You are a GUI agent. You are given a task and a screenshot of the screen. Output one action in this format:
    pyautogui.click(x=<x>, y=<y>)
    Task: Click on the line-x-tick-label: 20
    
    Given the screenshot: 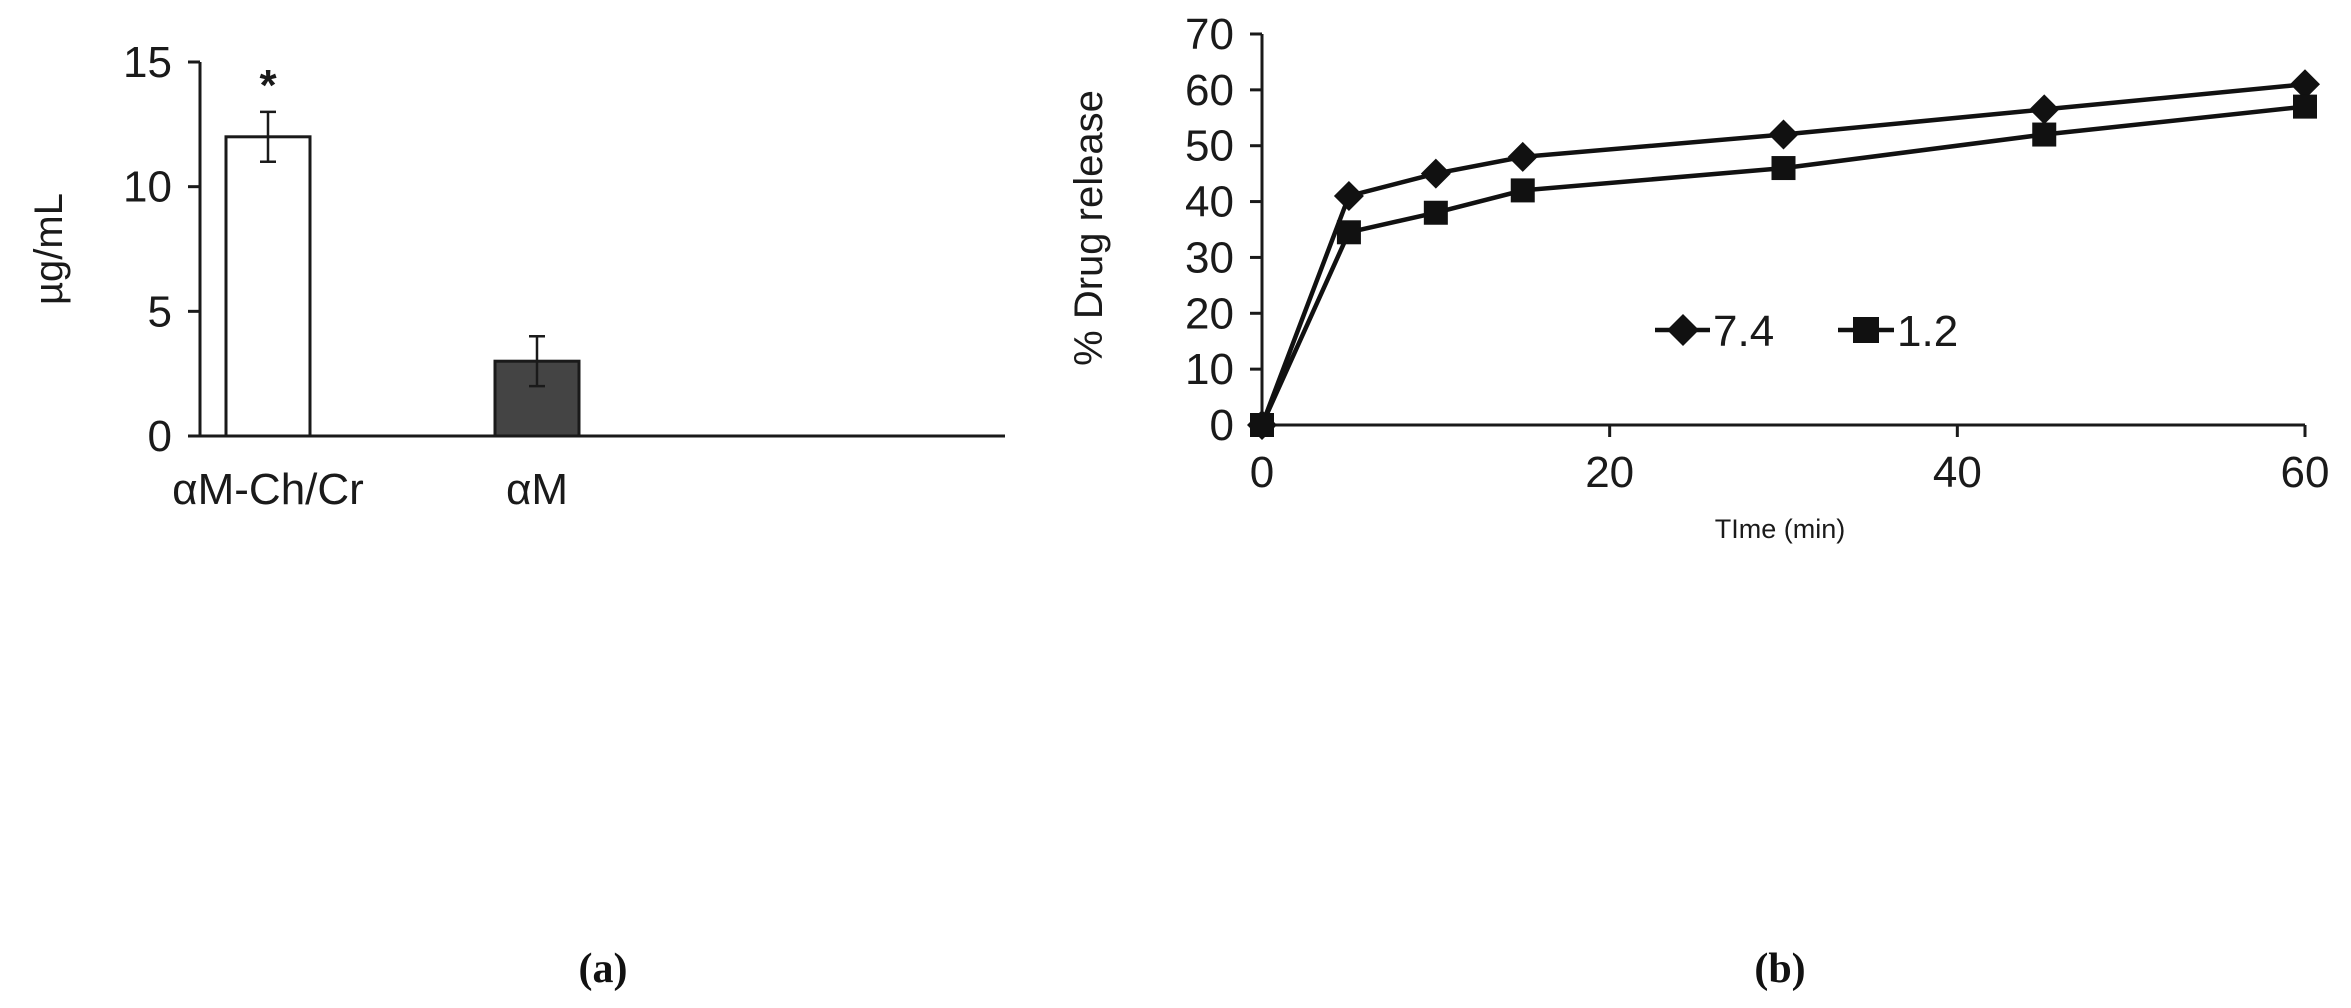 What is the action you would take?
    pyautogui.click(x=1609, y=472)
    